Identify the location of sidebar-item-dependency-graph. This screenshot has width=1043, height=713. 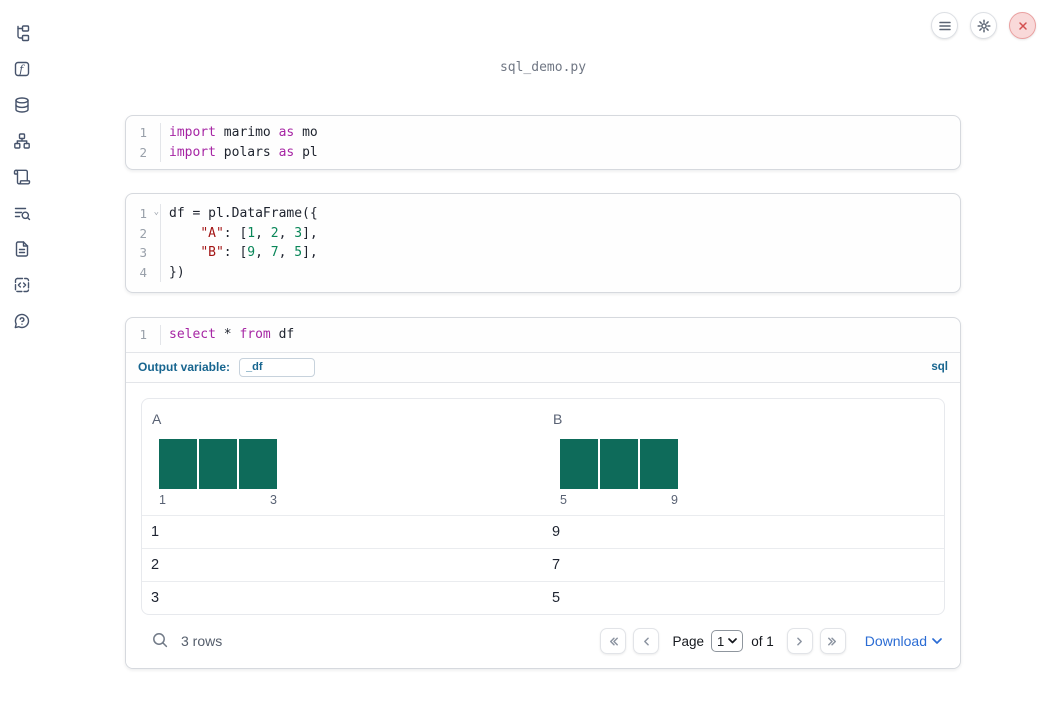
(22, 141).